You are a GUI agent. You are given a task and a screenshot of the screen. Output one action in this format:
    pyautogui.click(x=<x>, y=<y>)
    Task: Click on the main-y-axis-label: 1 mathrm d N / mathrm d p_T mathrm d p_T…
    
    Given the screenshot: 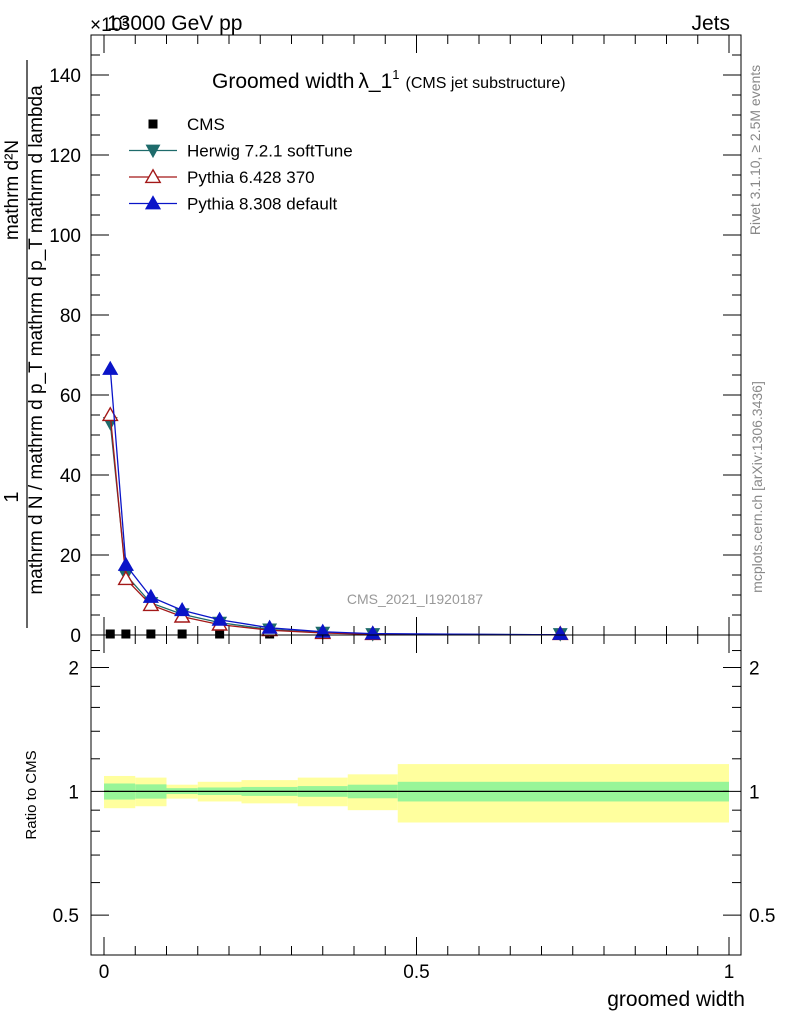 What is the action you would take?
    pyautogui.click(x=24, y=344)
    